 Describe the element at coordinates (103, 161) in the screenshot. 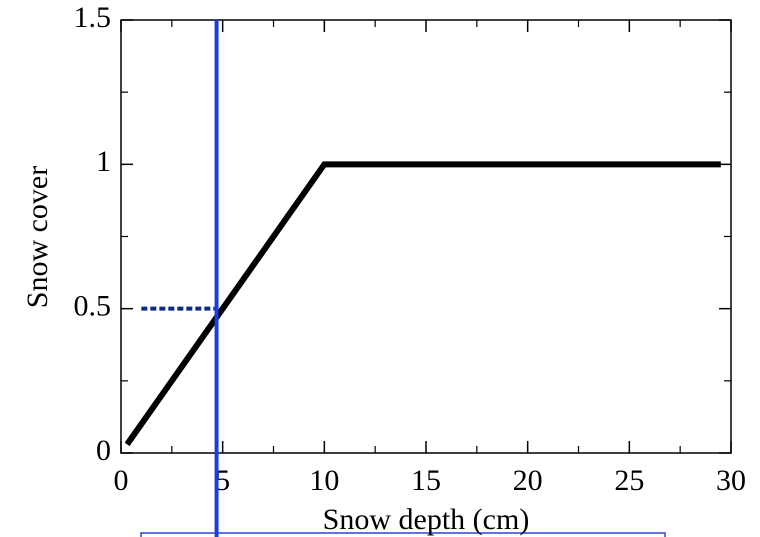

I see `y-tick-label: 1` at that location.